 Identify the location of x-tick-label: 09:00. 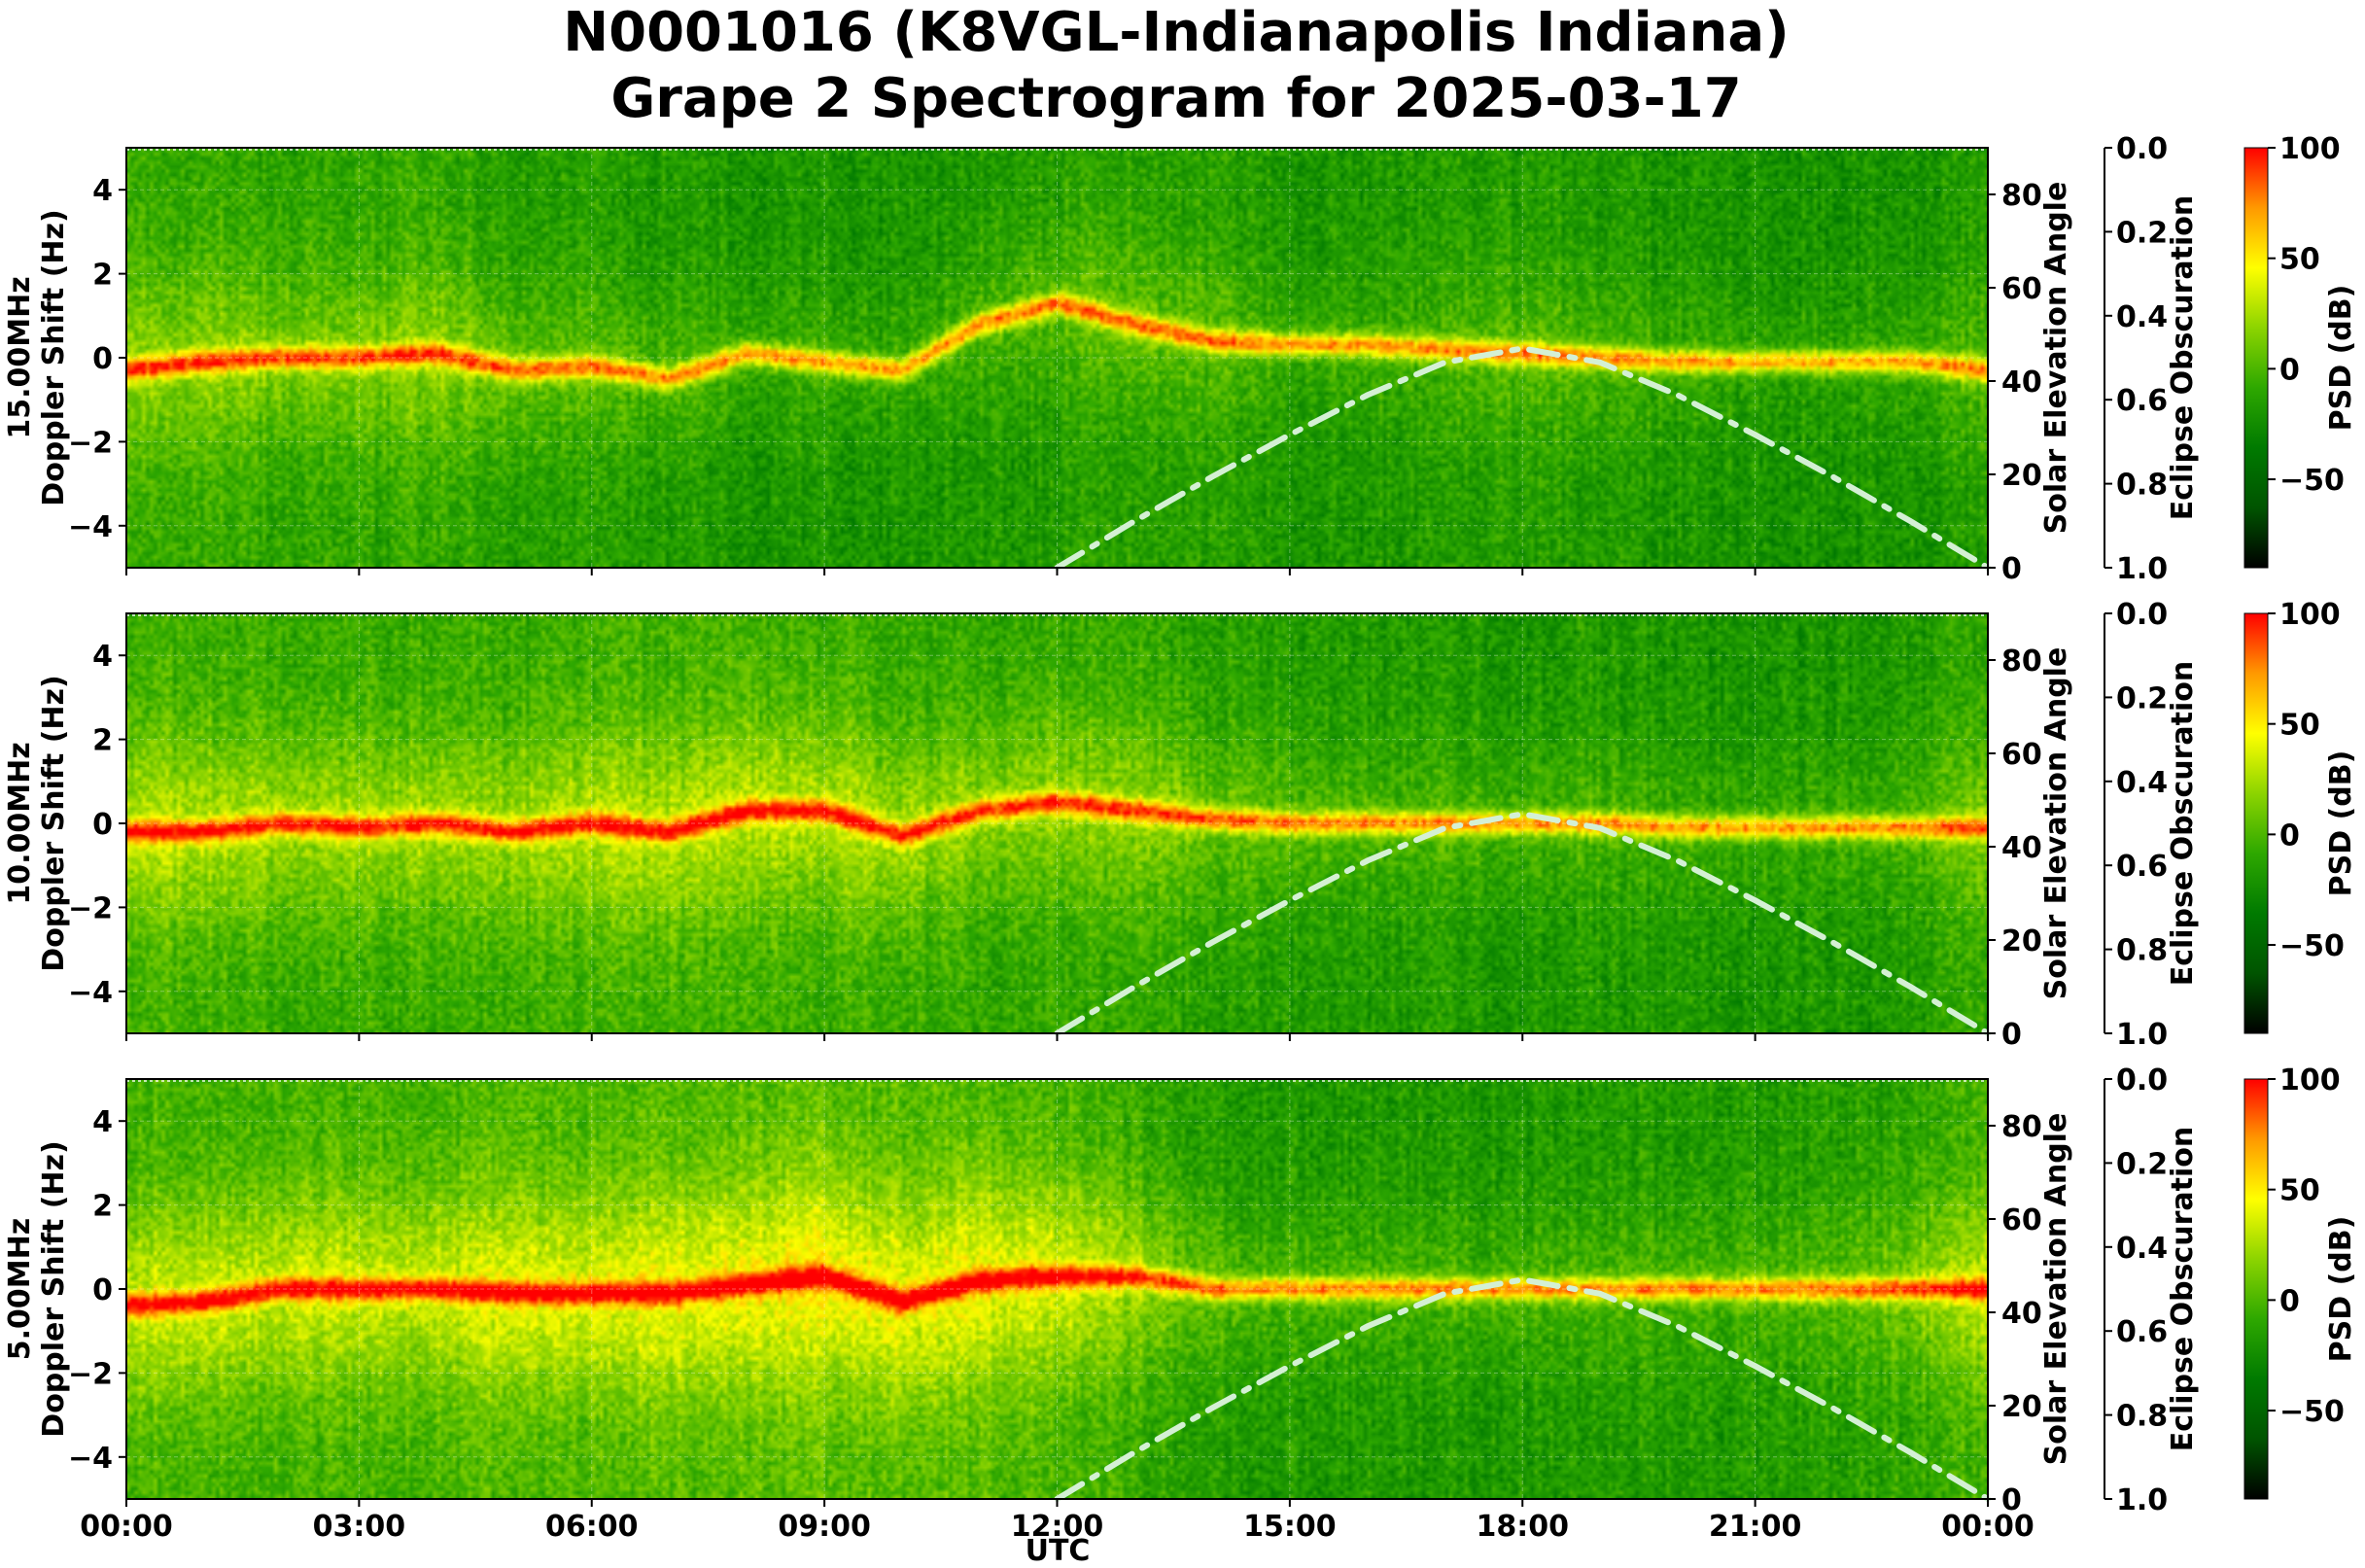
(825, 1527).